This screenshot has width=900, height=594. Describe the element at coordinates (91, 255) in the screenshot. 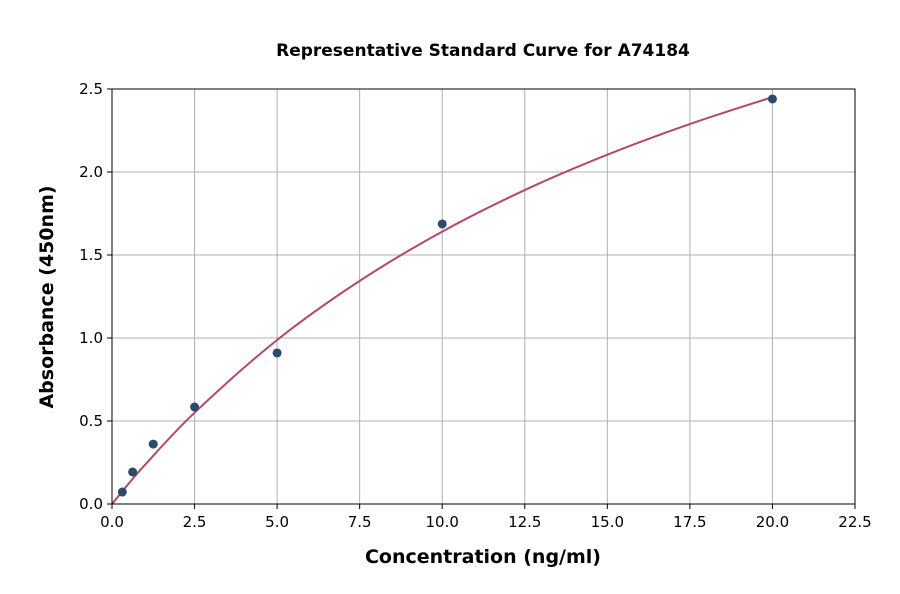

I see `y-tick-label: 1.5` at that location.